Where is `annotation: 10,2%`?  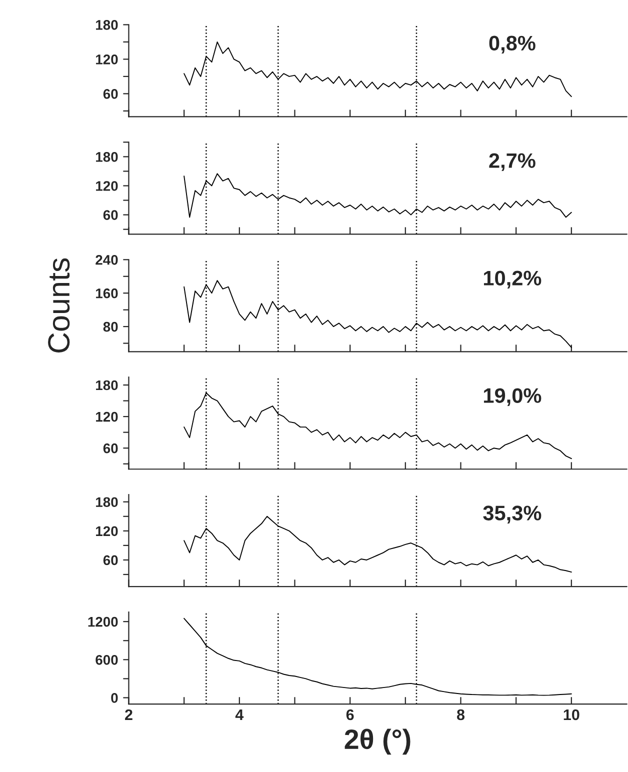
annotation: 10,2% is located at coordinates (513, 279).